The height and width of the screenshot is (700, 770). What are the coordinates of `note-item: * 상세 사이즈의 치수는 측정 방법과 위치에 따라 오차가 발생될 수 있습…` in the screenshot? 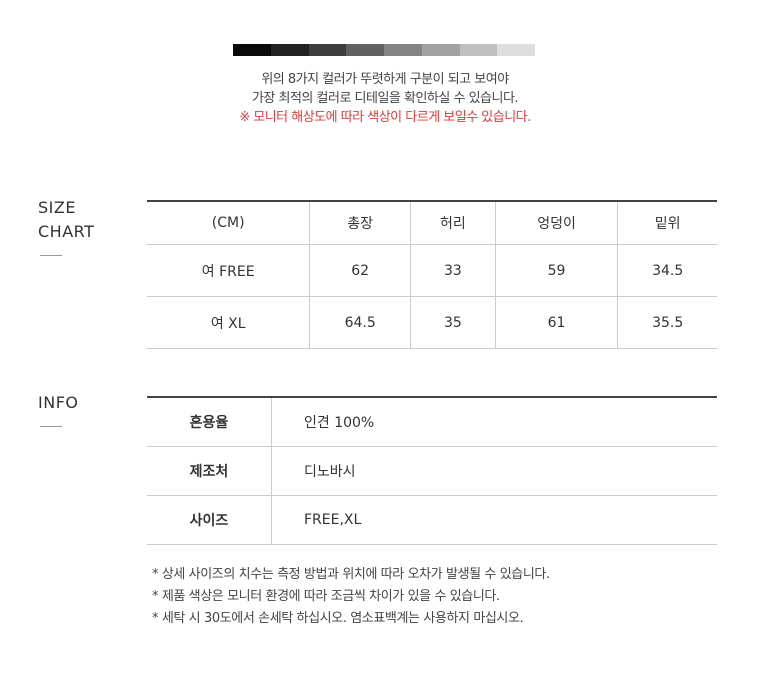 It's located at (351, 574).